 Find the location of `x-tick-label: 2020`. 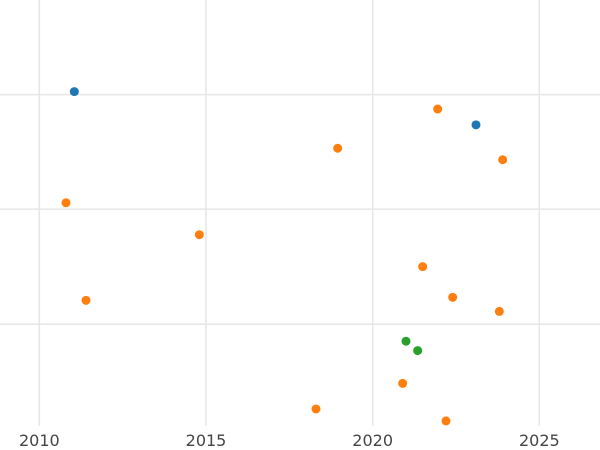

x-tick-label: 2020 is located at coordinates (372, 440).